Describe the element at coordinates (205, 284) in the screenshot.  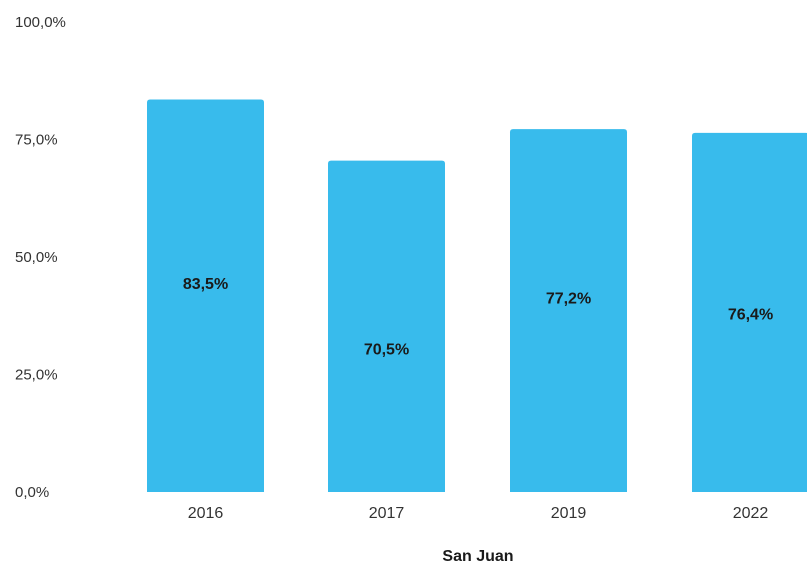
I see `data-label: 83,5%` at that location.